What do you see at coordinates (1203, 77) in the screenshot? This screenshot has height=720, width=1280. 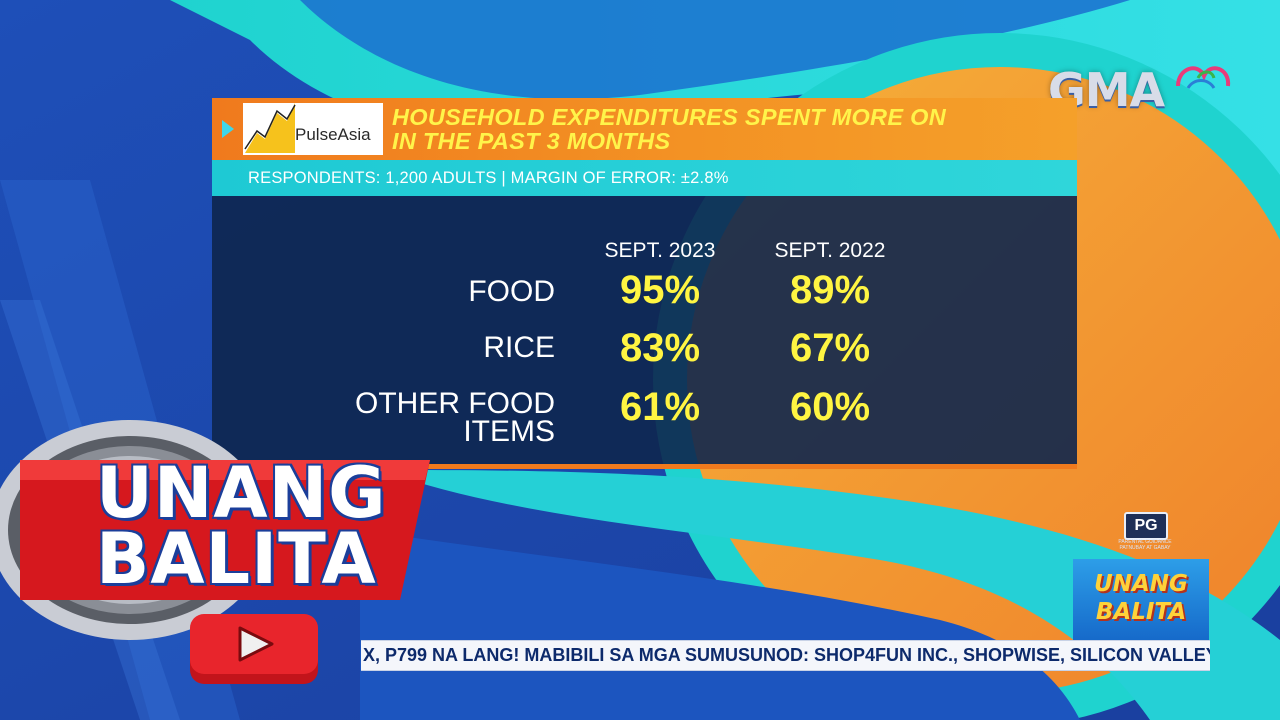 I see `gma-heart-icon` at bounding box center [1203, 77].